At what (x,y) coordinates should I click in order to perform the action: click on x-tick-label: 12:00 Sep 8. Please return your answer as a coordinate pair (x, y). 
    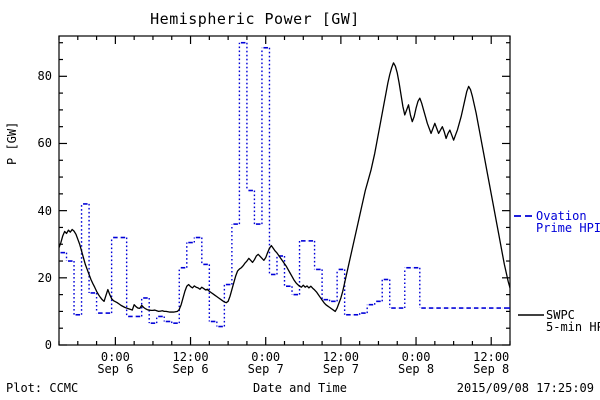
    Looking at the image, I should click on (491, 363).